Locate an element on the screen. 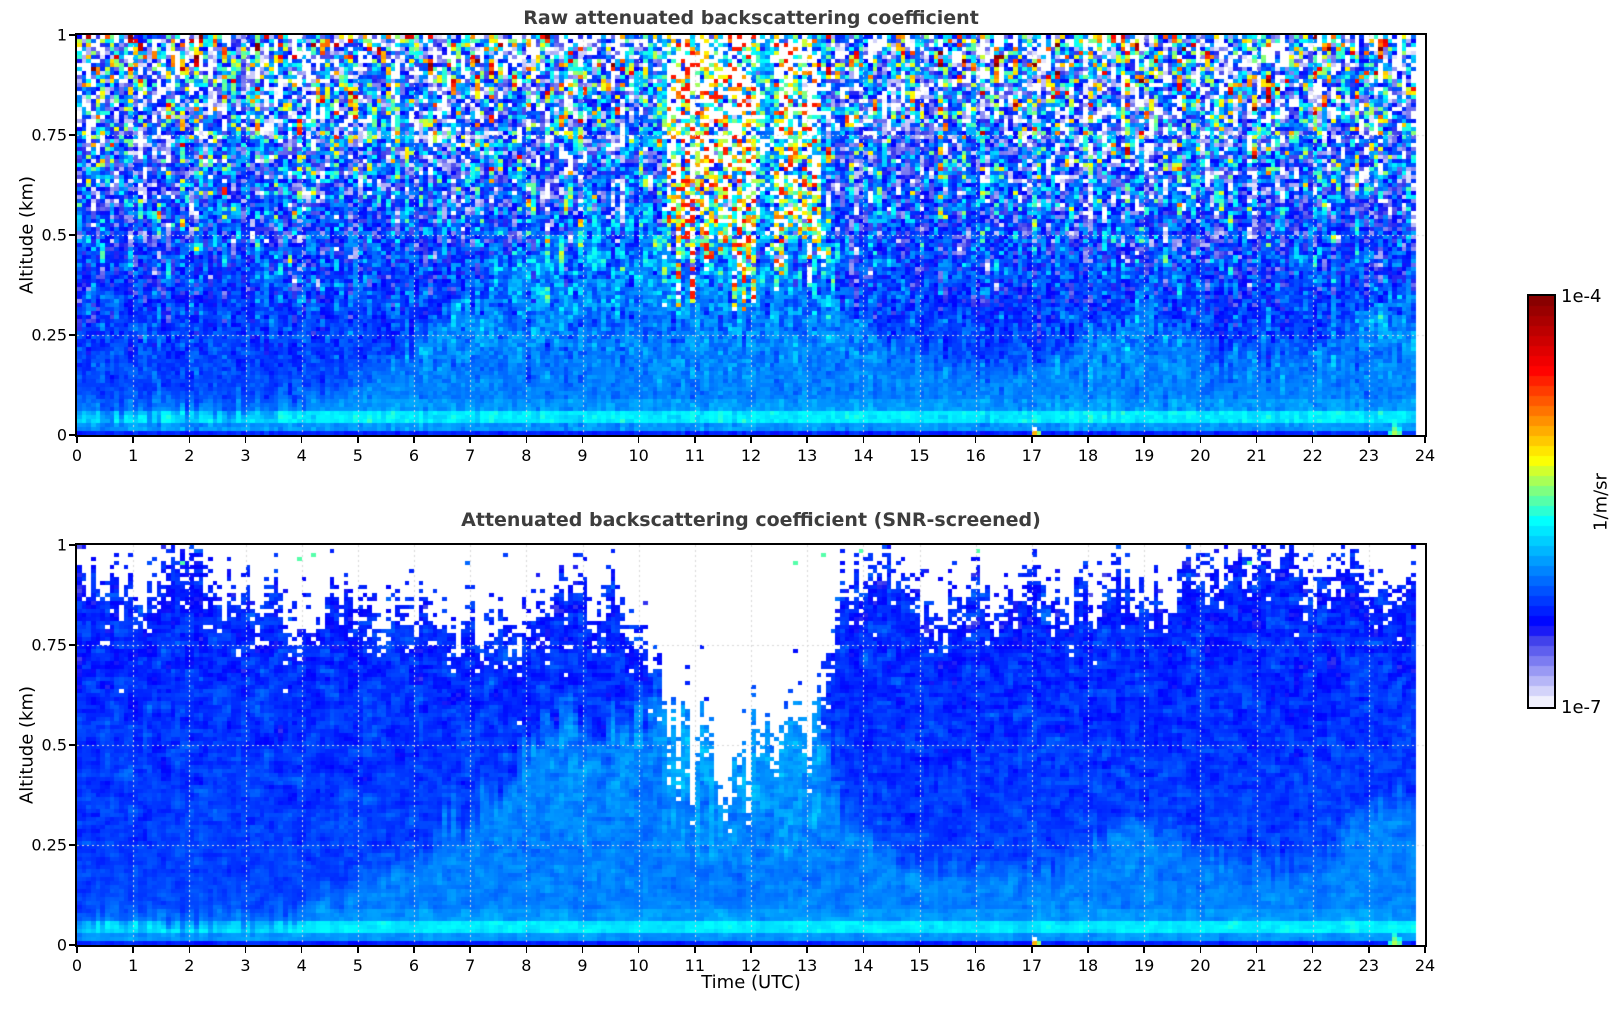  colorbar-min-label: 1e-7 is located at coordinates (1581, 707).